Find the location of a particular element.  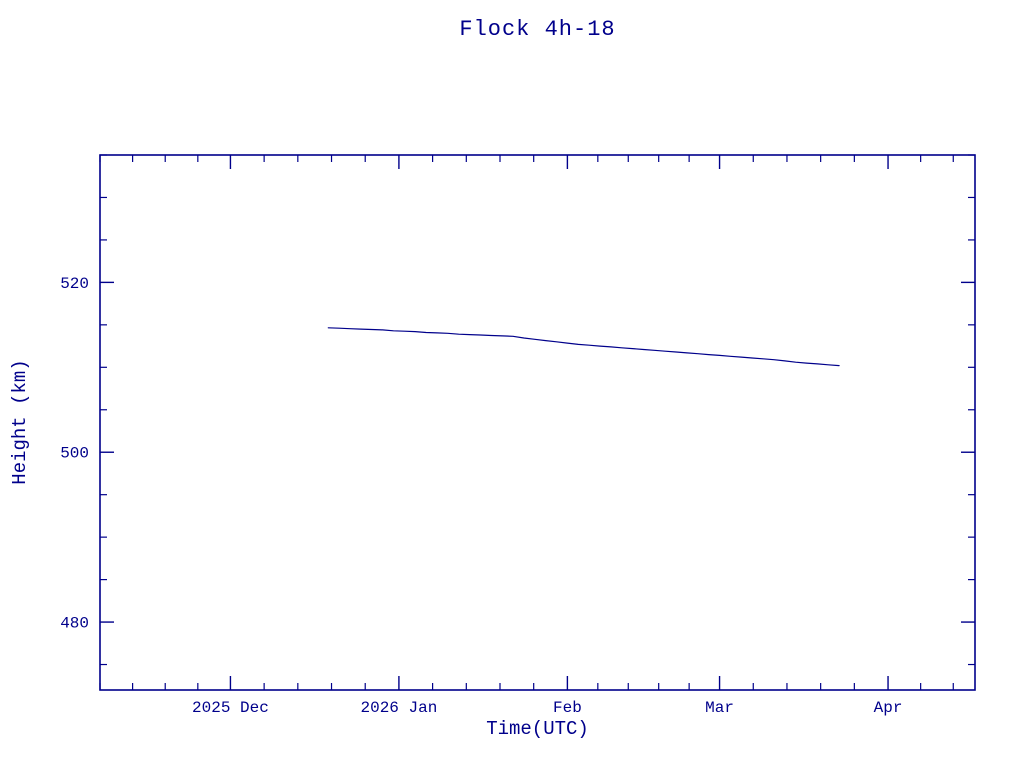

y-tick-label: 480 is located at coordinates (74, 624).